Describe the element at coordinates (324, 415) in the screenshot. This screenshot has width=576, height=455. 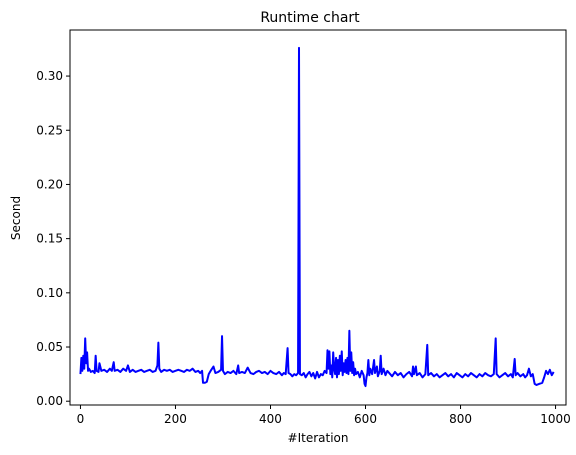
I see `x-axis: 0 200 400 600 800 1000` at that location.